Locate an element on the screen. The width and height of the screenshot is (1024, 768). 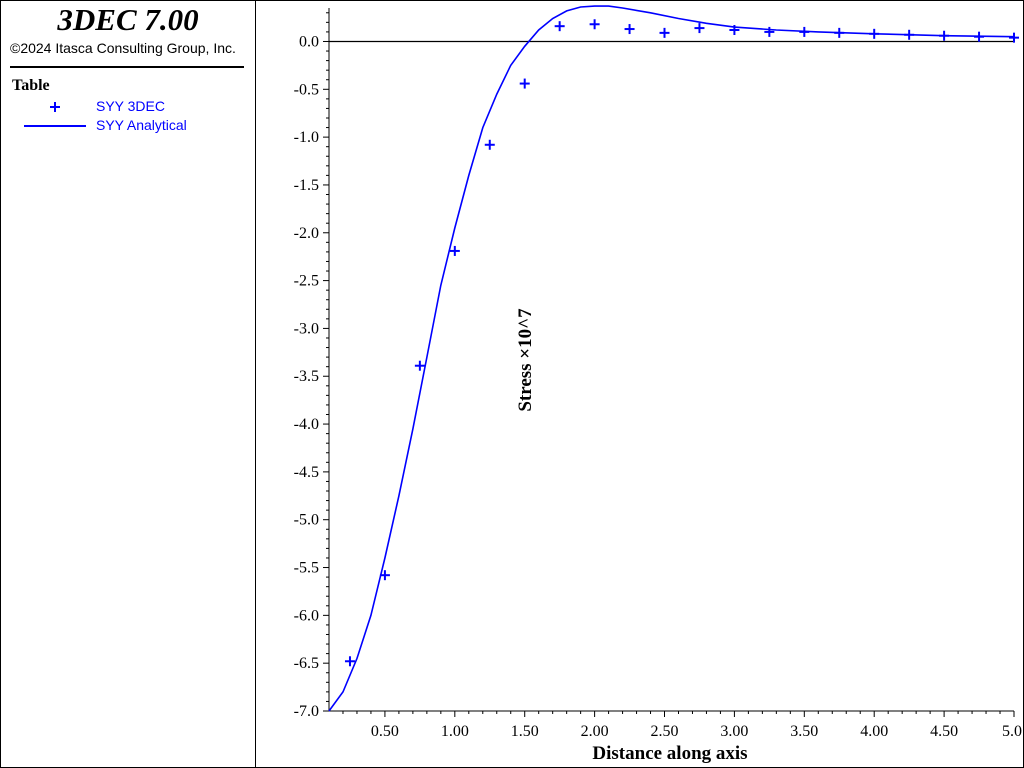
line-marker-icon is located at coordinates (55, 126).